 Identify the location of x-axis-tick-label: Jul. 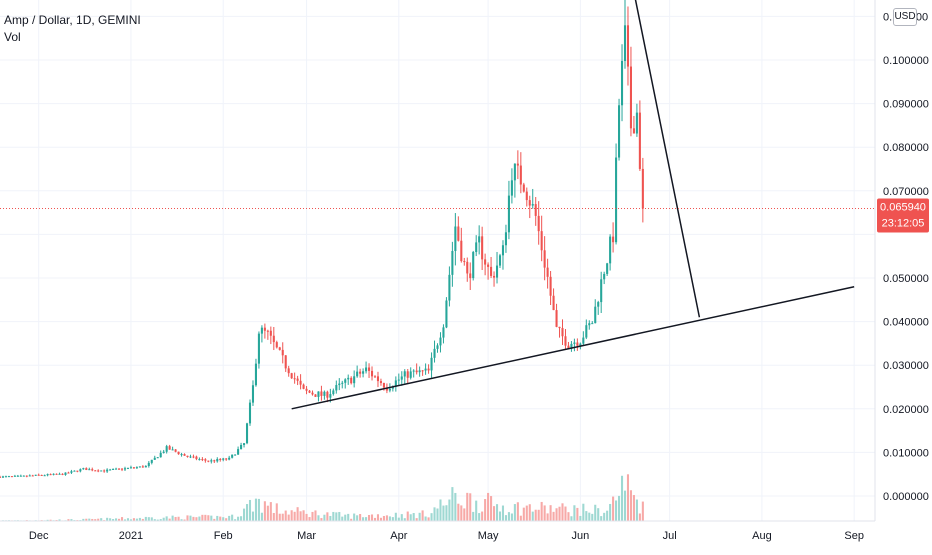
(670, 536).